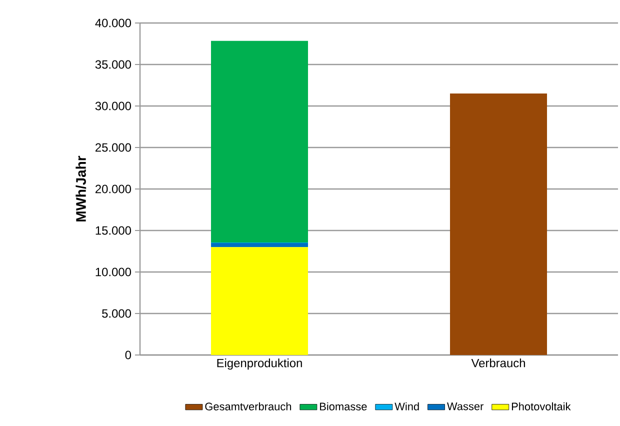 Image resolution: width=620 pixels, height=426 pixels. Describe the element at coordinates (113, 23) in the screenshot. I see `y-tick-label: 40.000` at that location.